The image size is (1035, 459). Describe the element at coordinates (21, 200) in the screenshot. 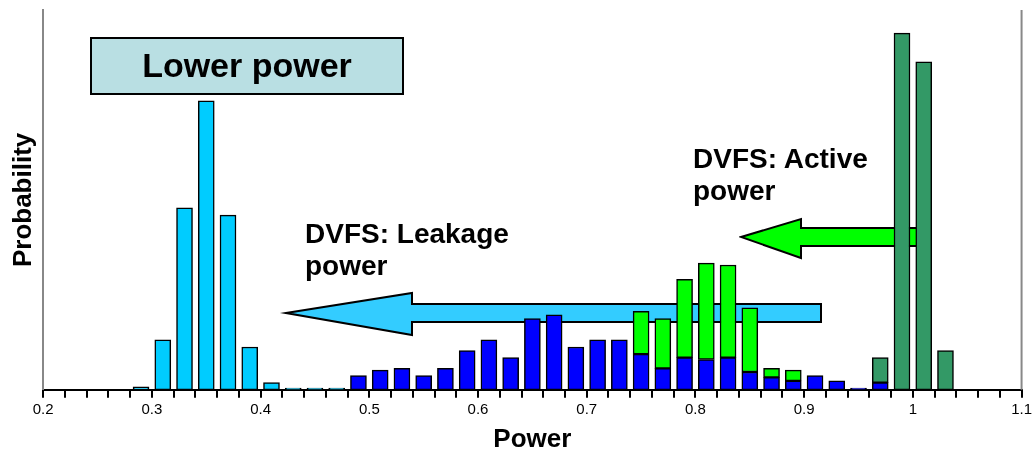

I see `y-axis-title: Probability` at that location.